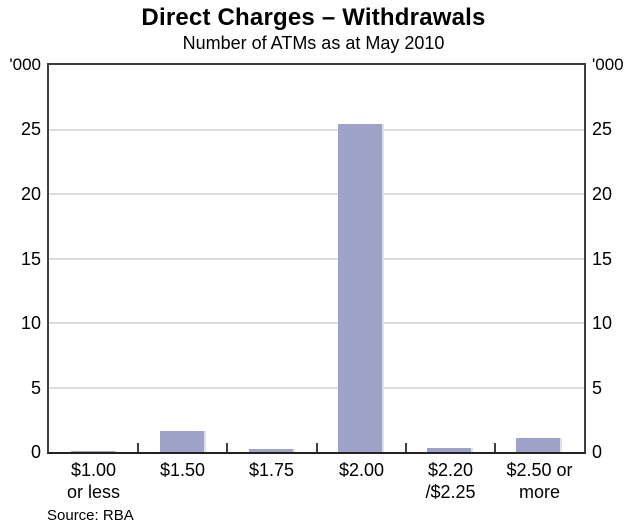  What do you see at coordinates (93, 492) in the screenshot?
I see `x-axis-label-line: or less` at bounding box center [93, 492].